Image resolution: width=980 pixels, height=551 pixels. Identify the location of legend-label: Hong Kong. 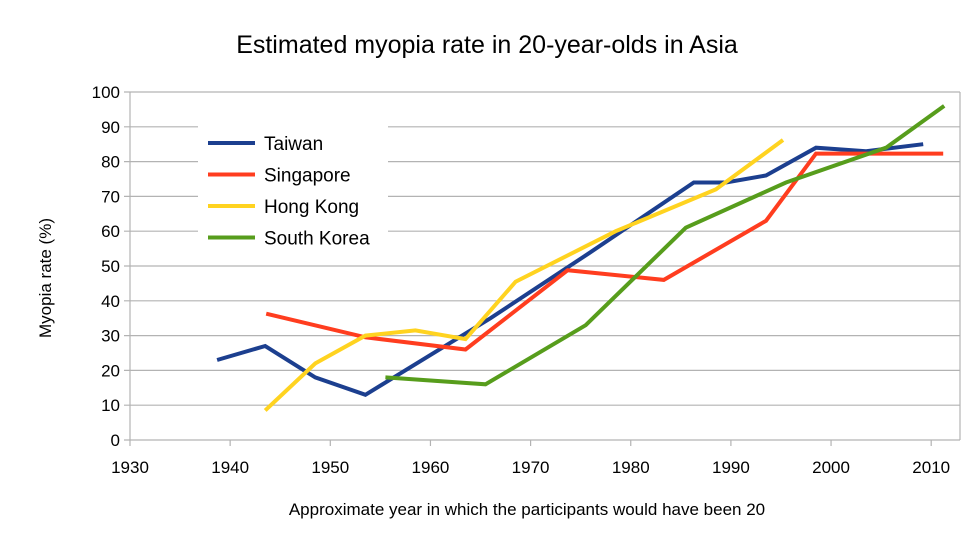
(311, 207).